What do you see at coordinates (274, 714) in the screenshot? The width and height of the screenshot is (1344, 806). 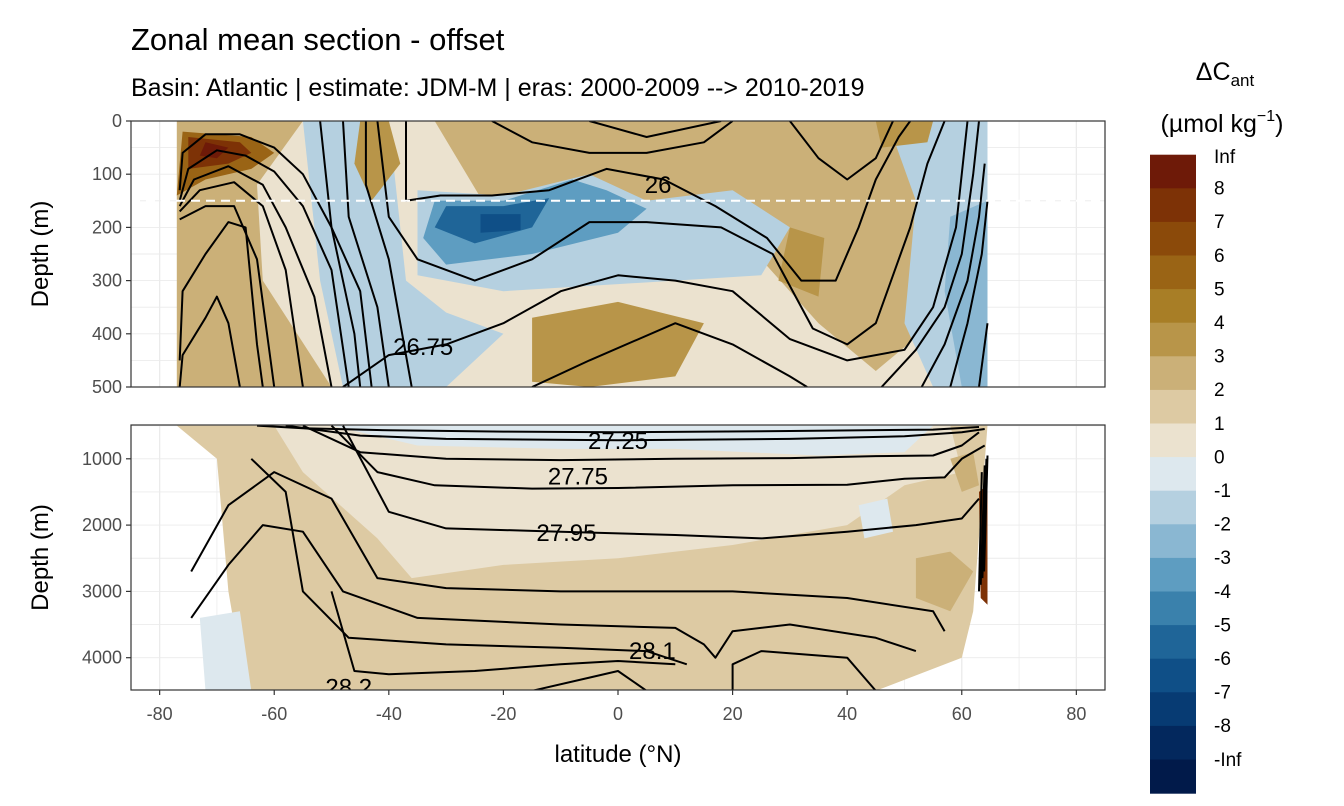 I see `x-tick-label: -60` at bounding box center [274, 714].